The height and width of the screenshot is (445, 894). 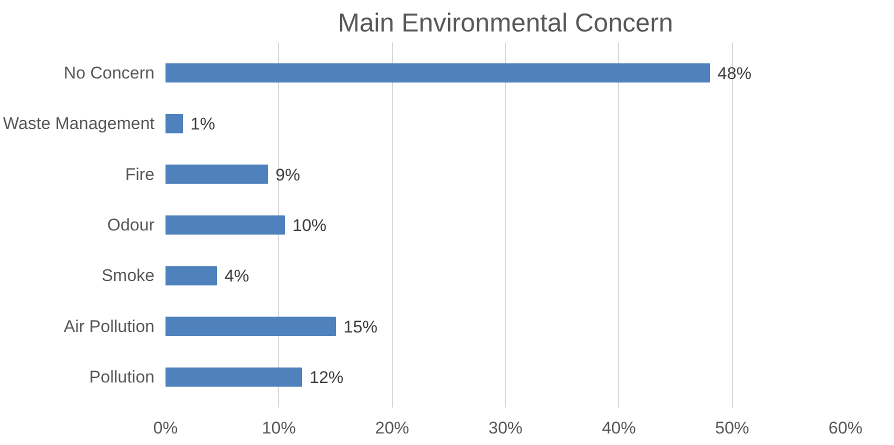 I want to click on data-label: 12%, so click(x=327, y=378).